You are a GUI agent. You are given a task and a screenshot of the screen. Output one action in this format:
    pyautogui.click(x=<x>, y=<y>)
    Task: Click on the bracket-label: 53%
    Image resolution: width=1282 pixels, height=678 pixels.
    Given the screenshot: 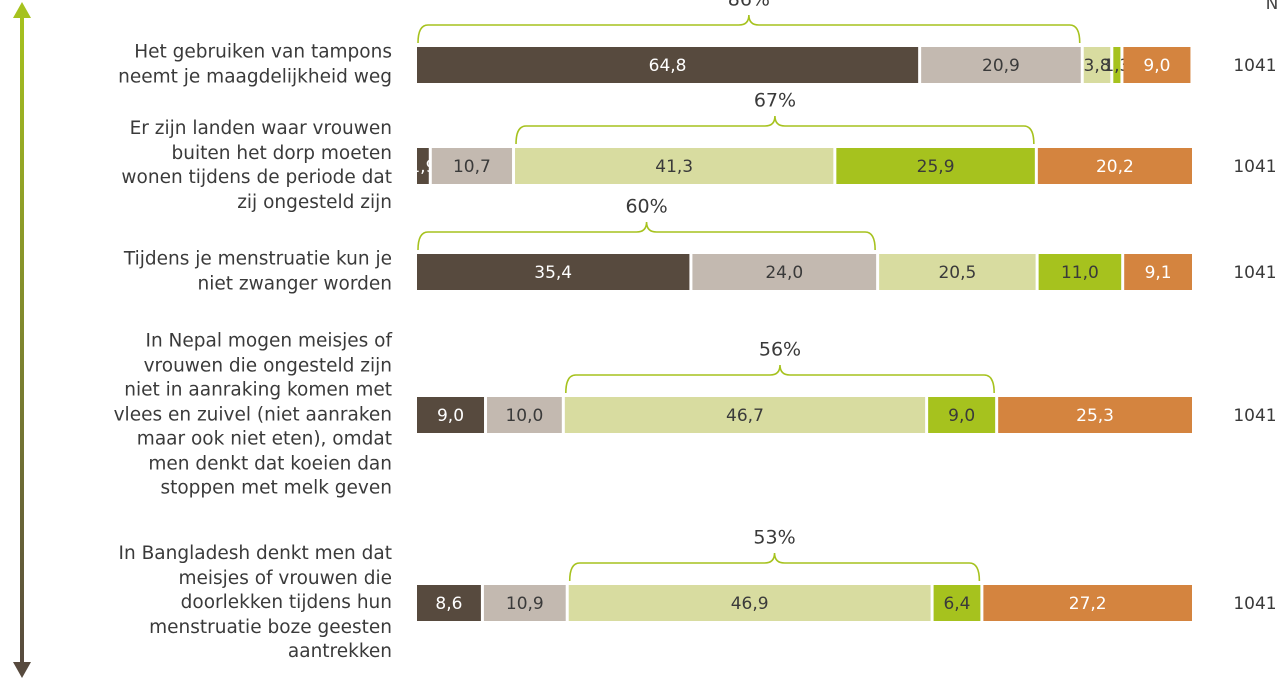 What is the action you would take?
    pyautogui.click(x=774, y=538)
    